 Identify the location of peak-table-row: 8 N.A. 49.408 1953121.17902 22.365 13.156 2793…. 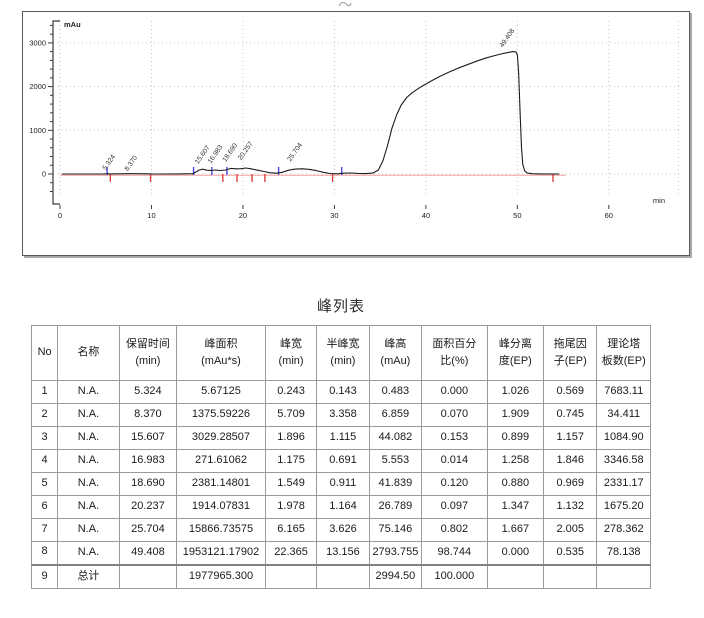
(340, 553).